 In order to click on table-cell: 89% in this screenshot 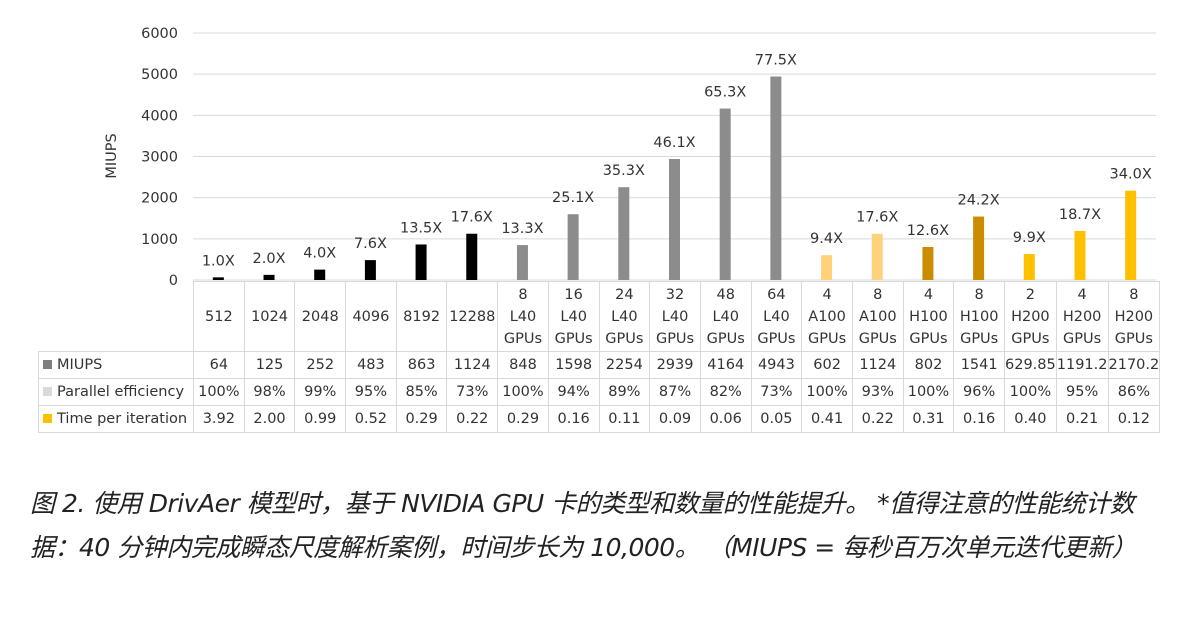, I will do `click(624, 392)`.